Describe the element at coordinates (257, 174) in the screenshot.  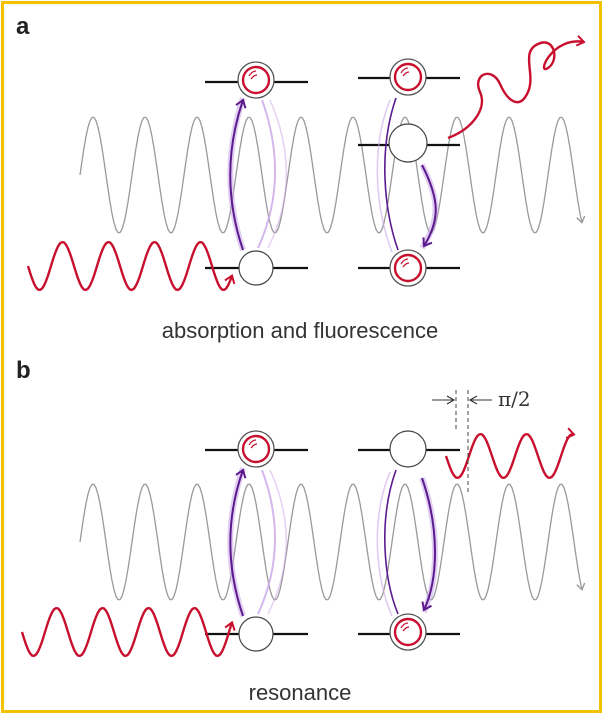
I see `absorption-arrow-a` at that location.